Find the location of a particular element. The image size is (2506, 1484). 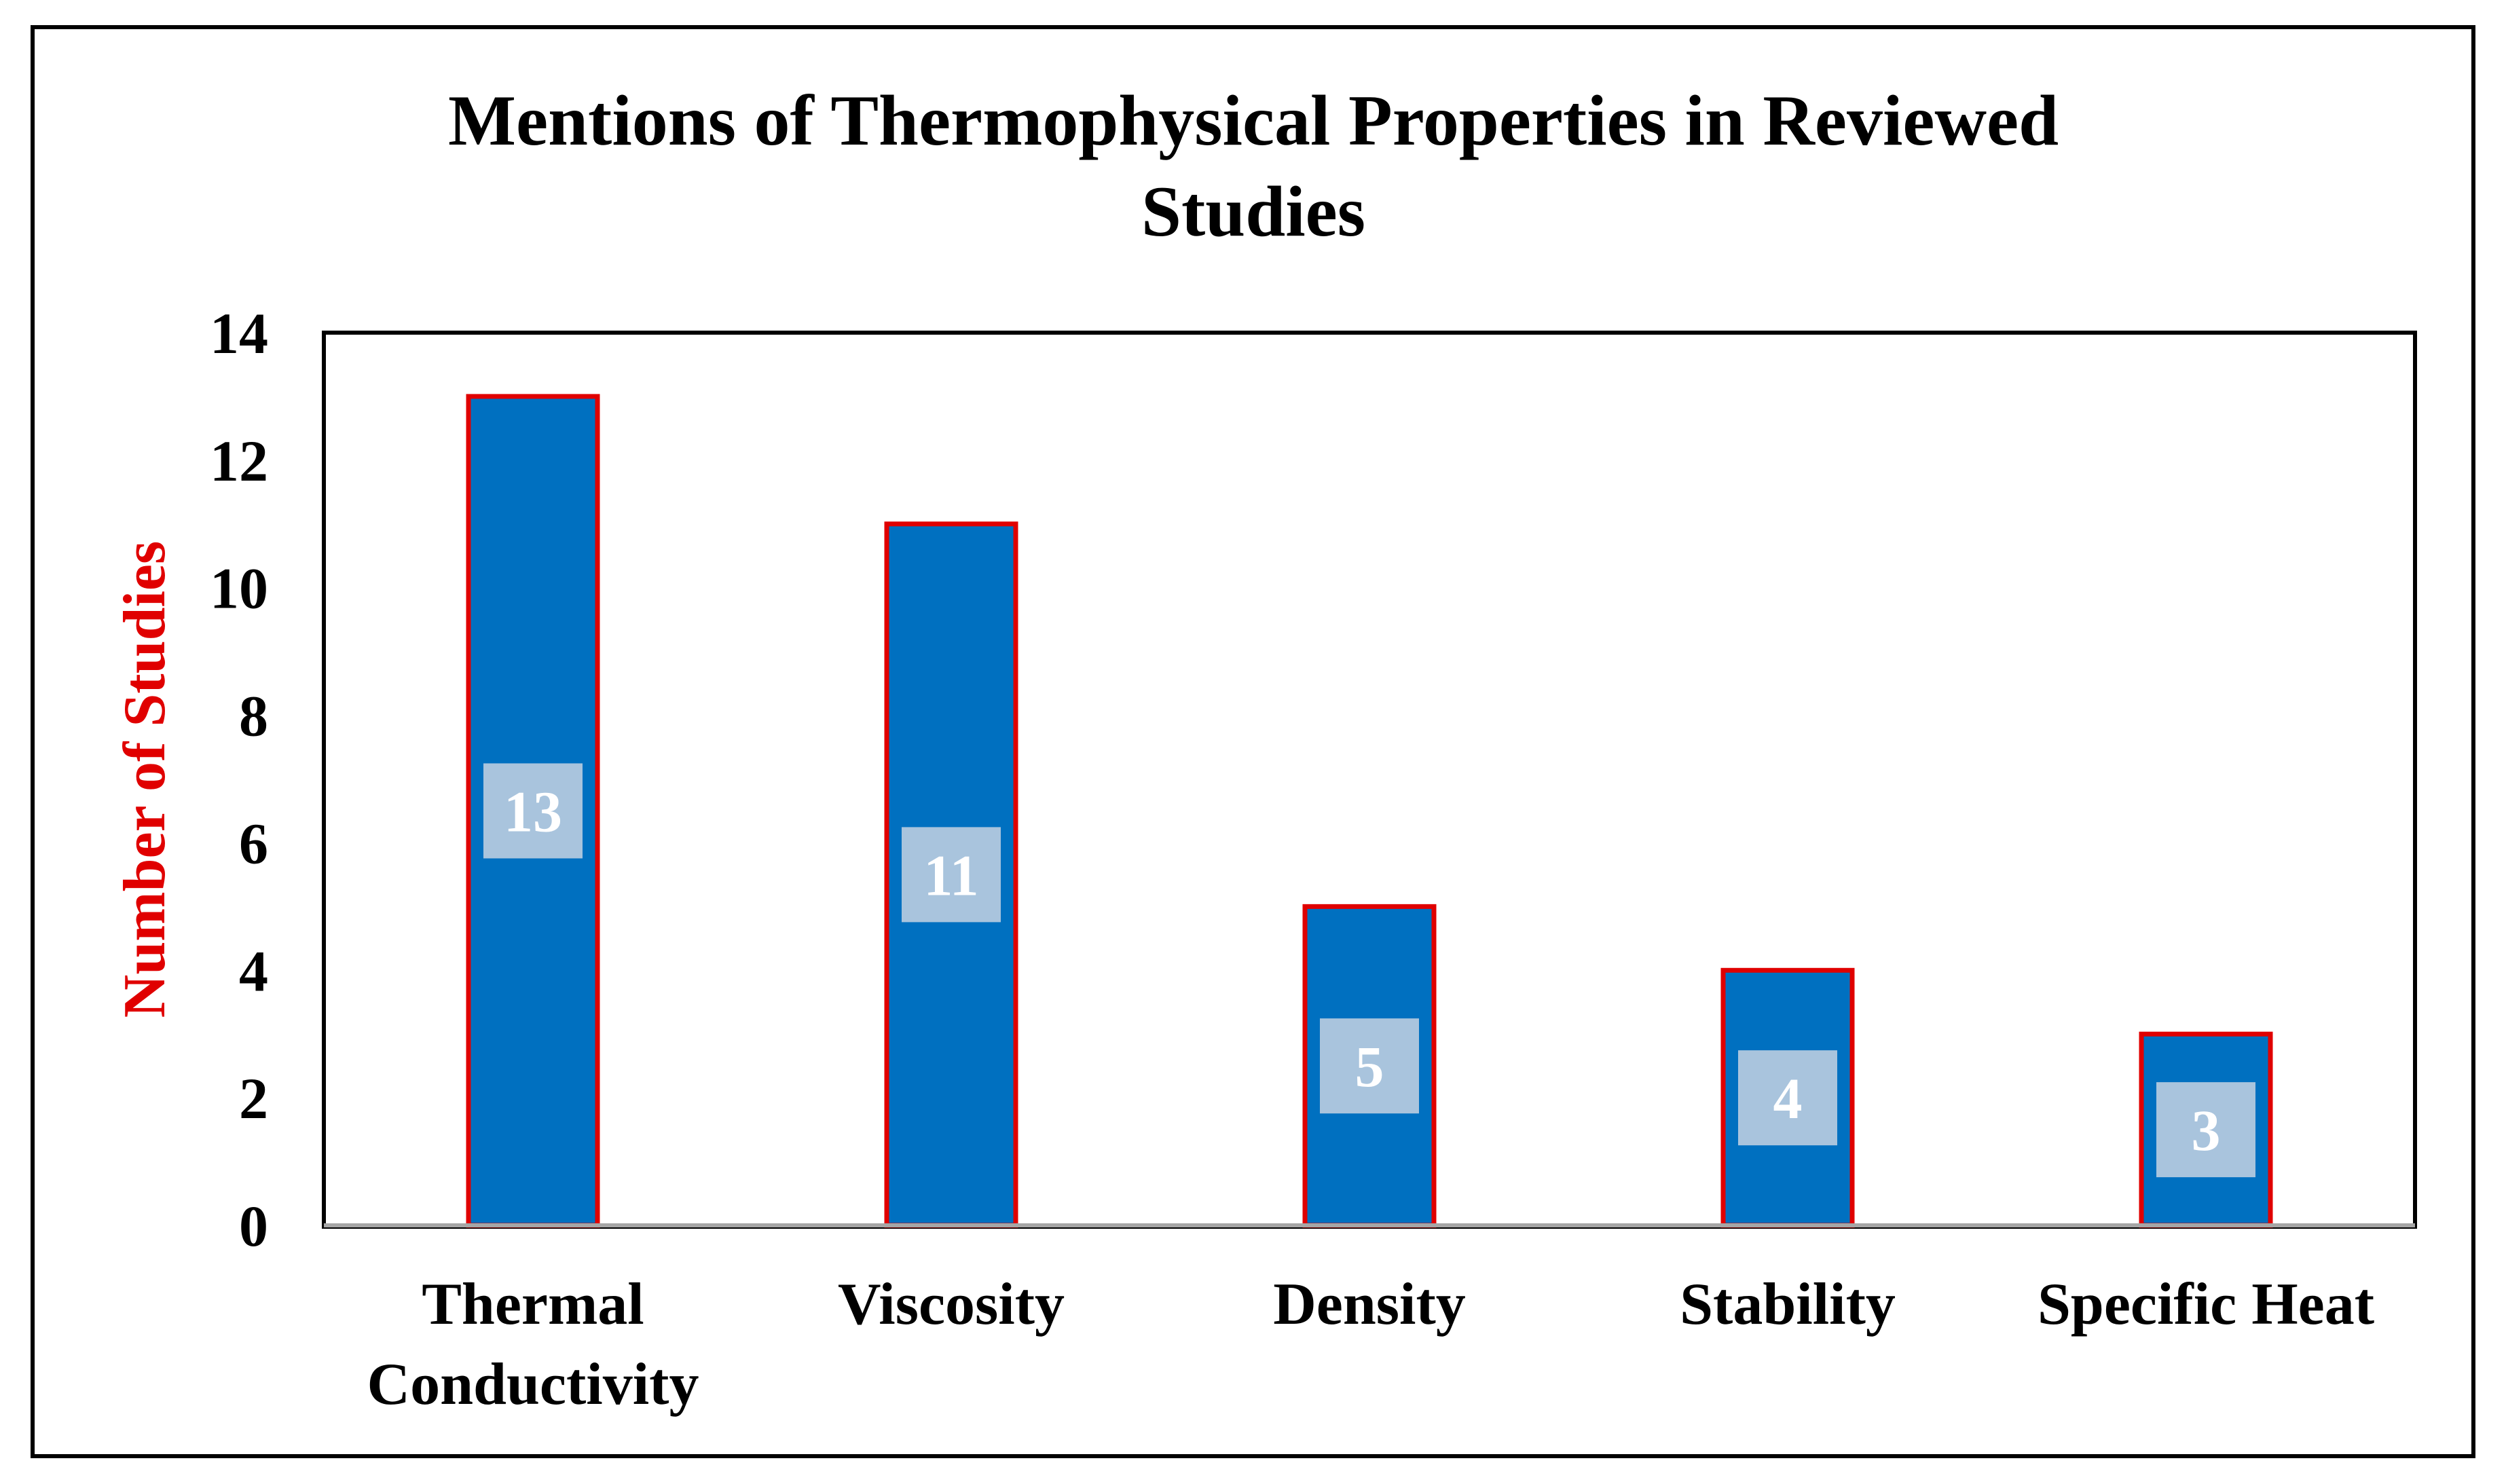

data-label: 4 is located at coordinates (1788, 1098).